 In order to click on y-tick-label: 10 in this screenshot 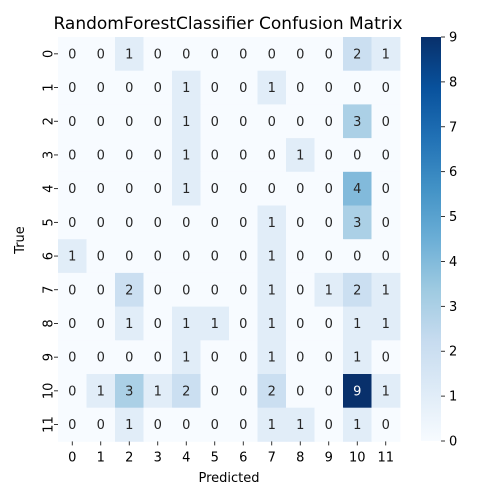, I will do `click(49, 391)`.